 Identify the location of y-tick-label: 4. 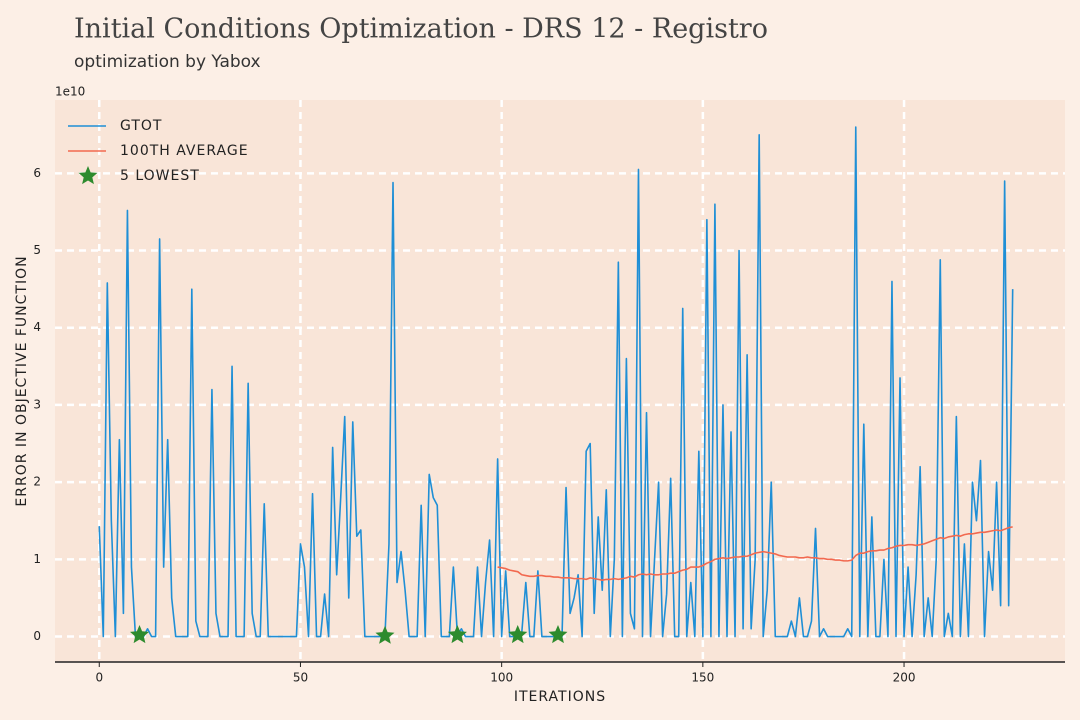
(37, 327).